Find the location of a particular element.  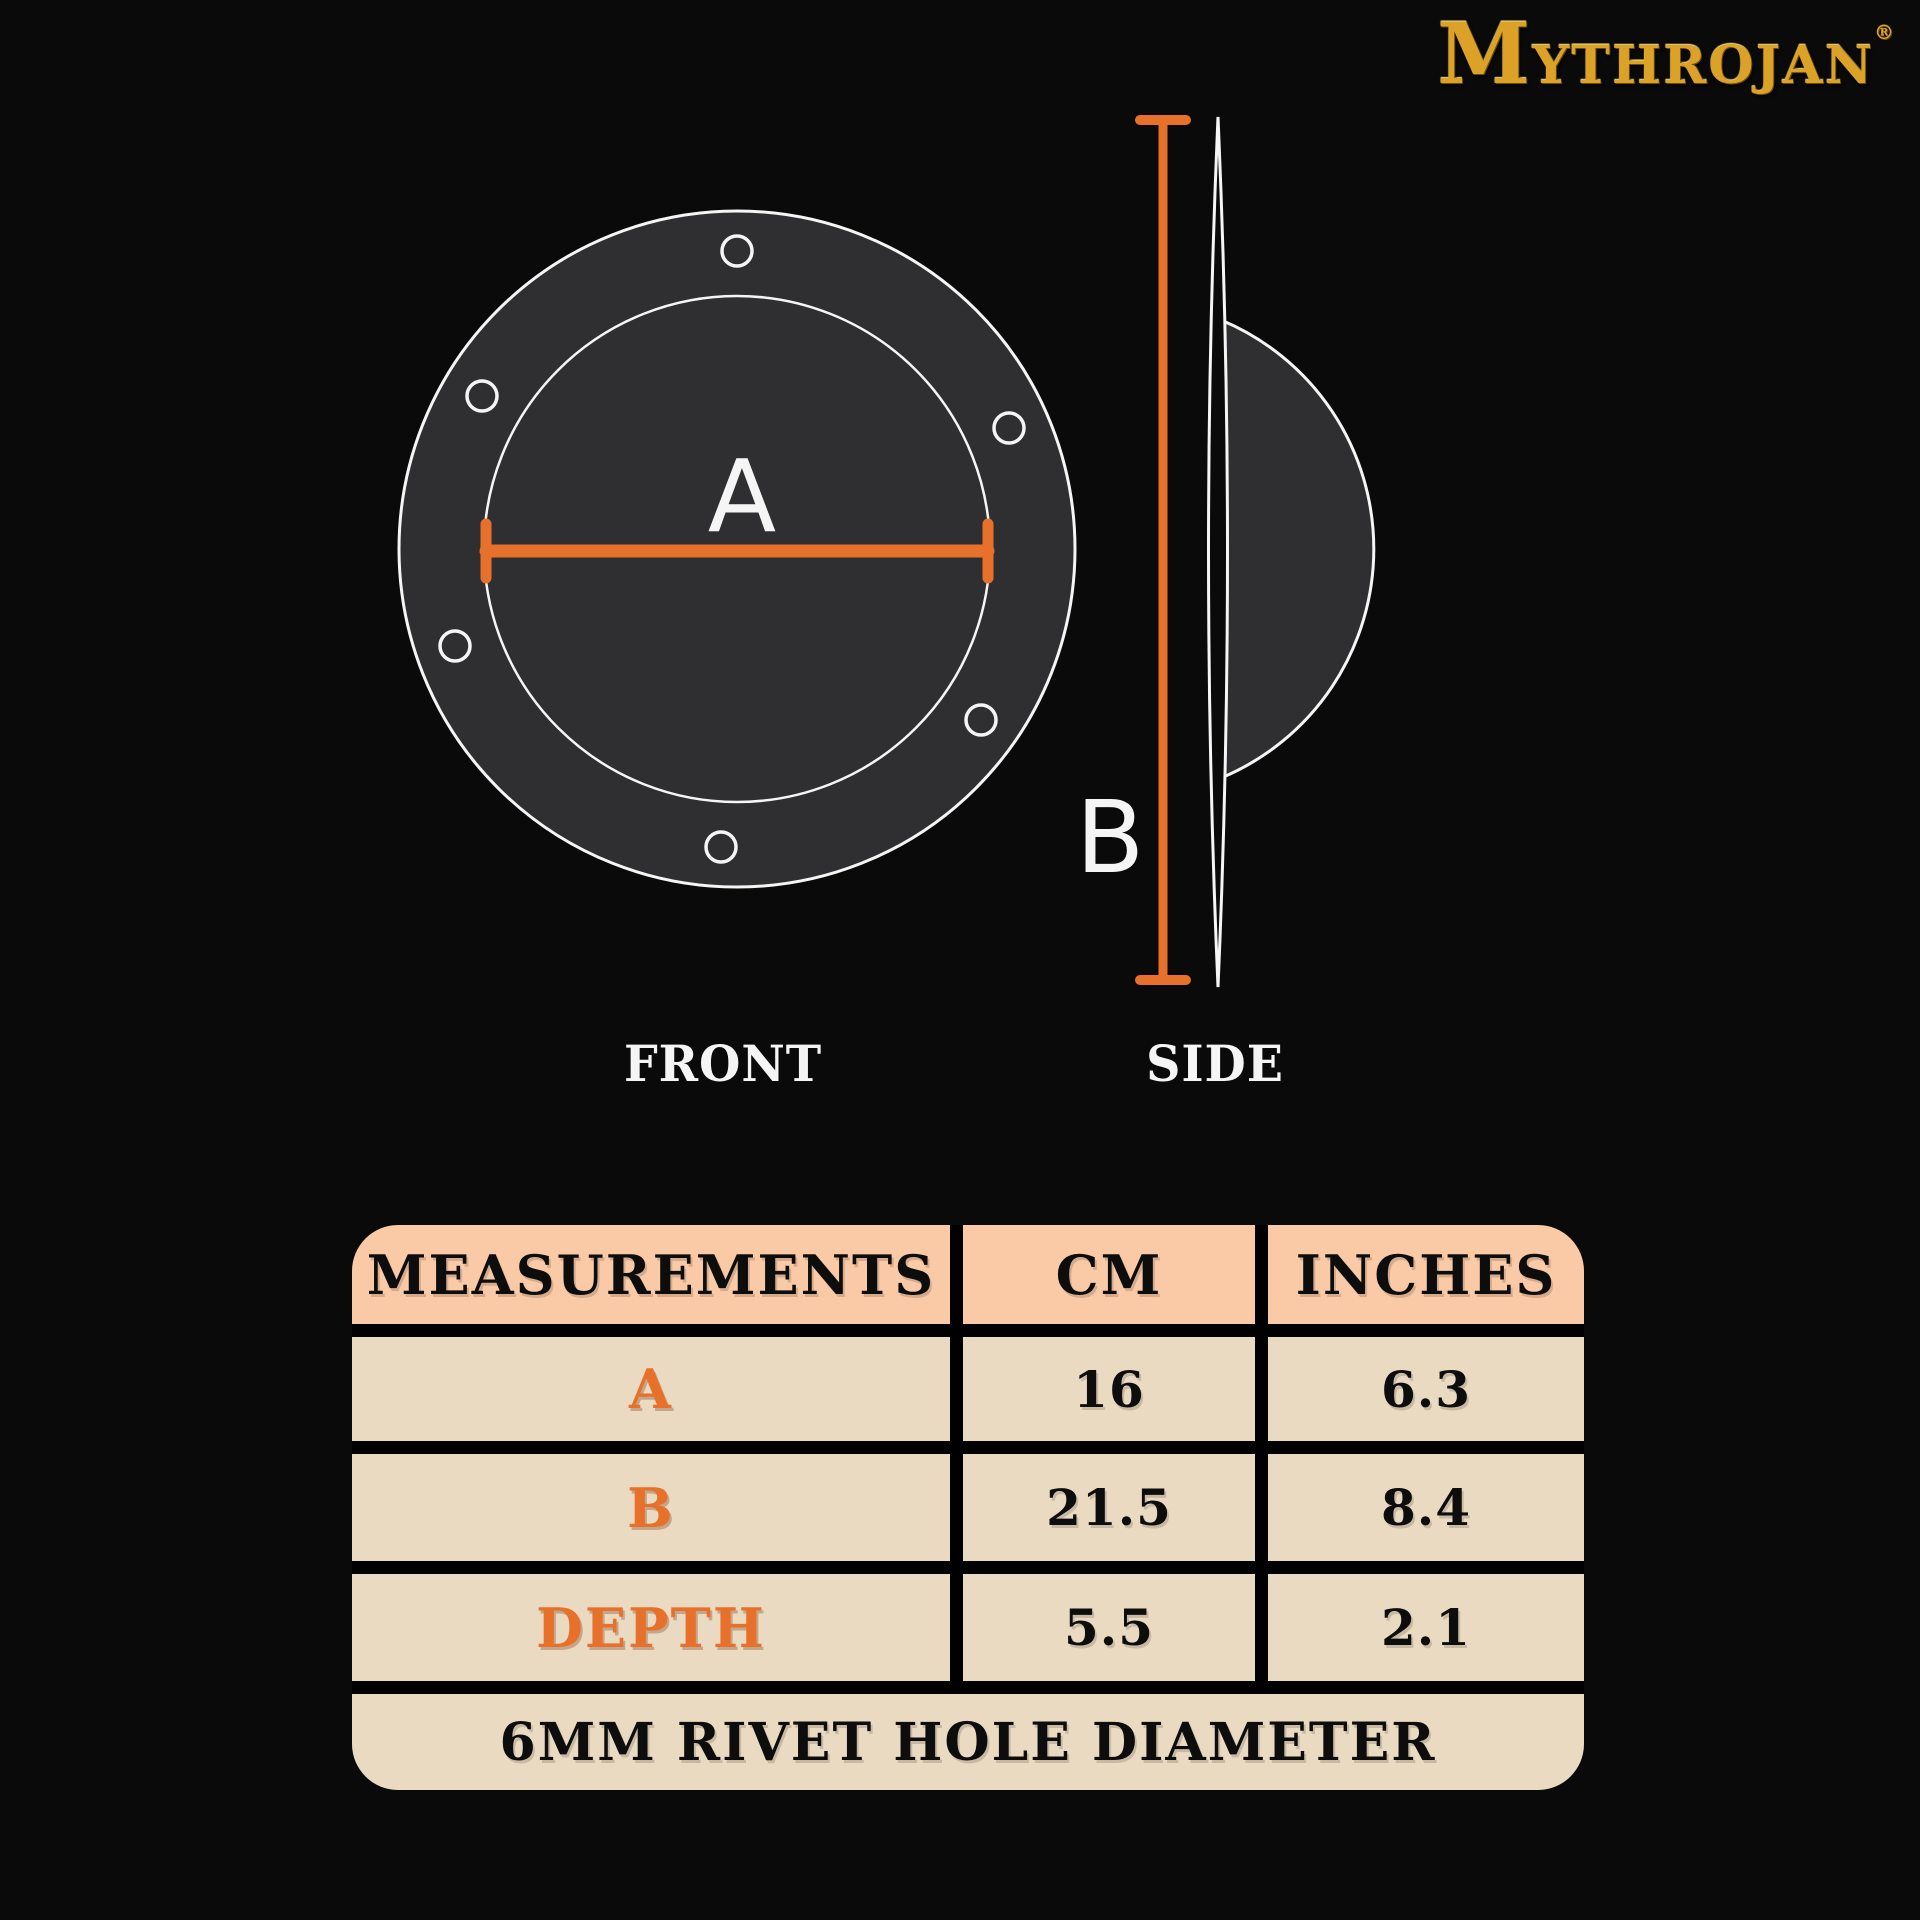

table-row-a-label: A is located at coordinates (651, 1389).